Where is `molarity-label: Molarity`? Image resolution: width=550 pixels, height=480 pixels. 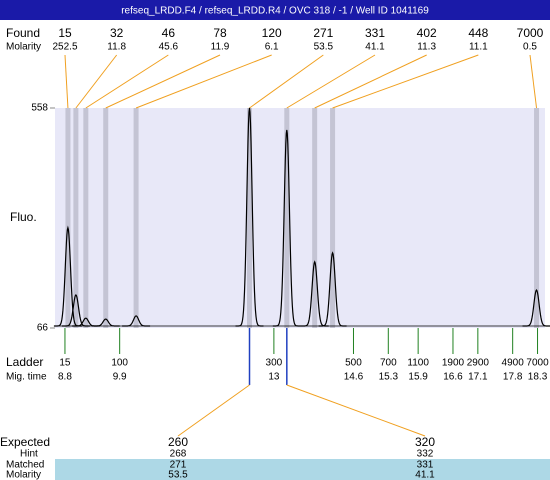
molarity-label: Molarity is located at coordinates (23, 47).